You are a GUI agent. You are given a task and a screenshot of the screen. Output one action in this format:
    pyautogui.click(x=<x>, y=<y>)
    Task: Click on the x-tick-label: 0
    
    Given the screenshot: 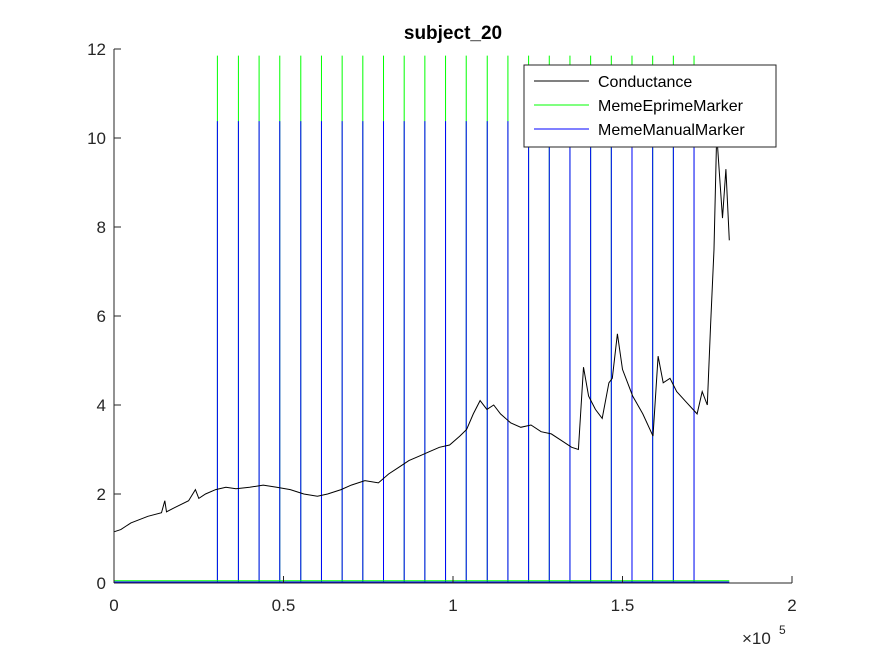 What is the action you would take?
    pyautogui.click(x=113, y=605)
    